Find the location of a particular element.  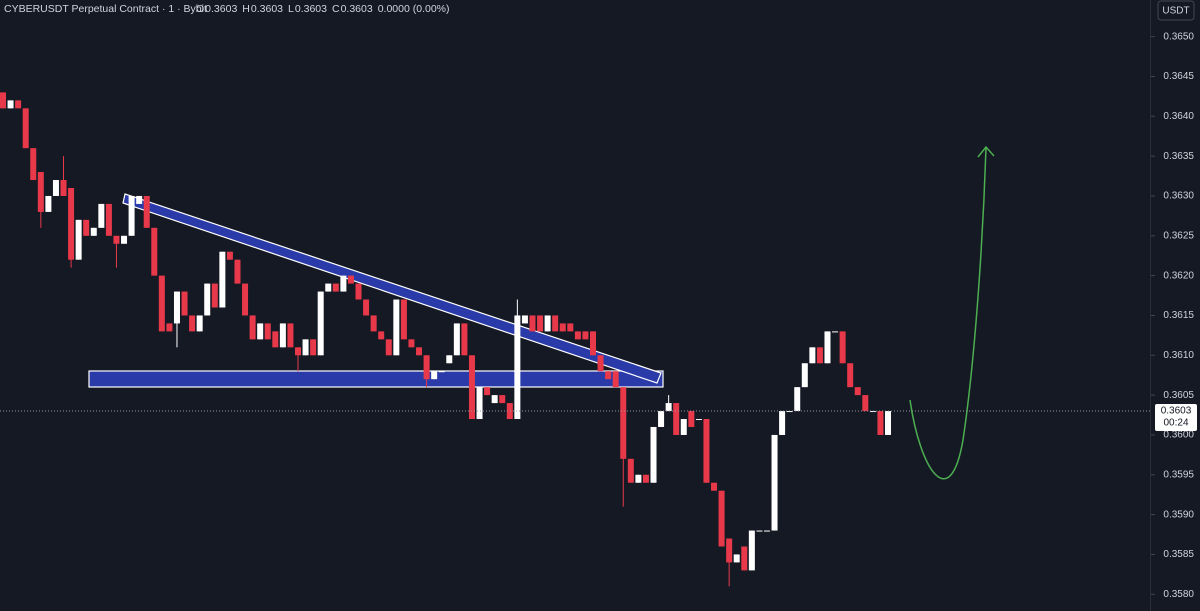

projection-arrow is located at coordinates (948, 313).